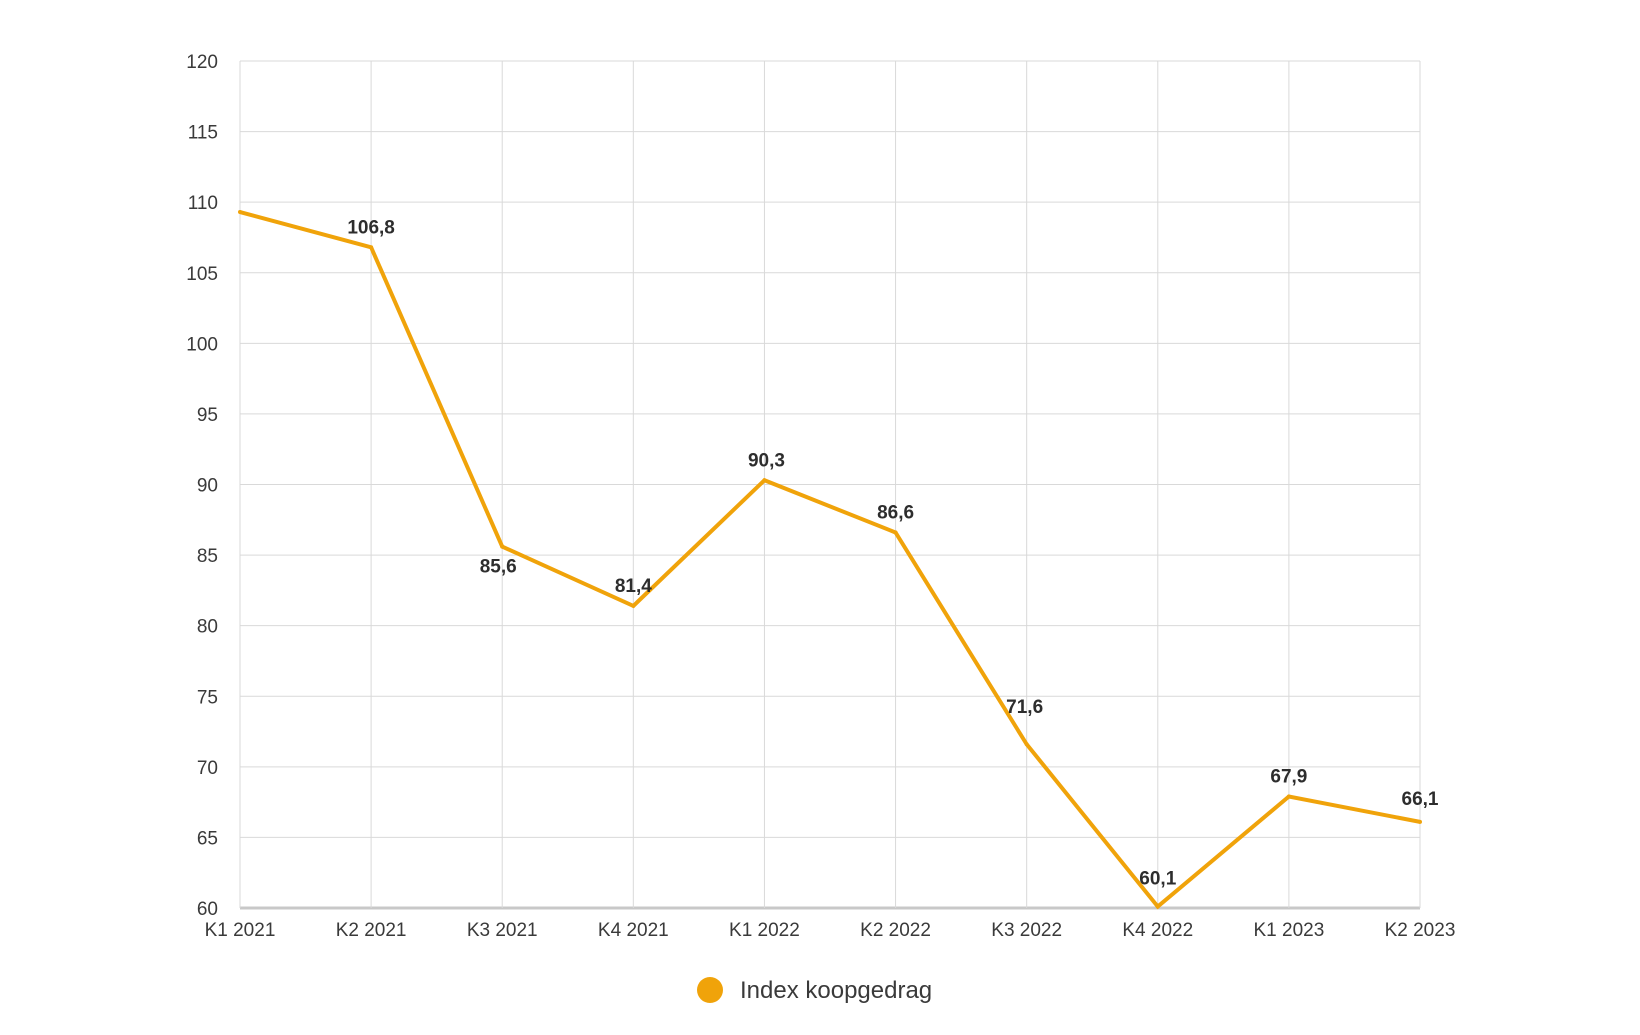 This screenshot has height=1035, width=1640. I want to click on x-tick-label: K2 2021, so click(371, 930).